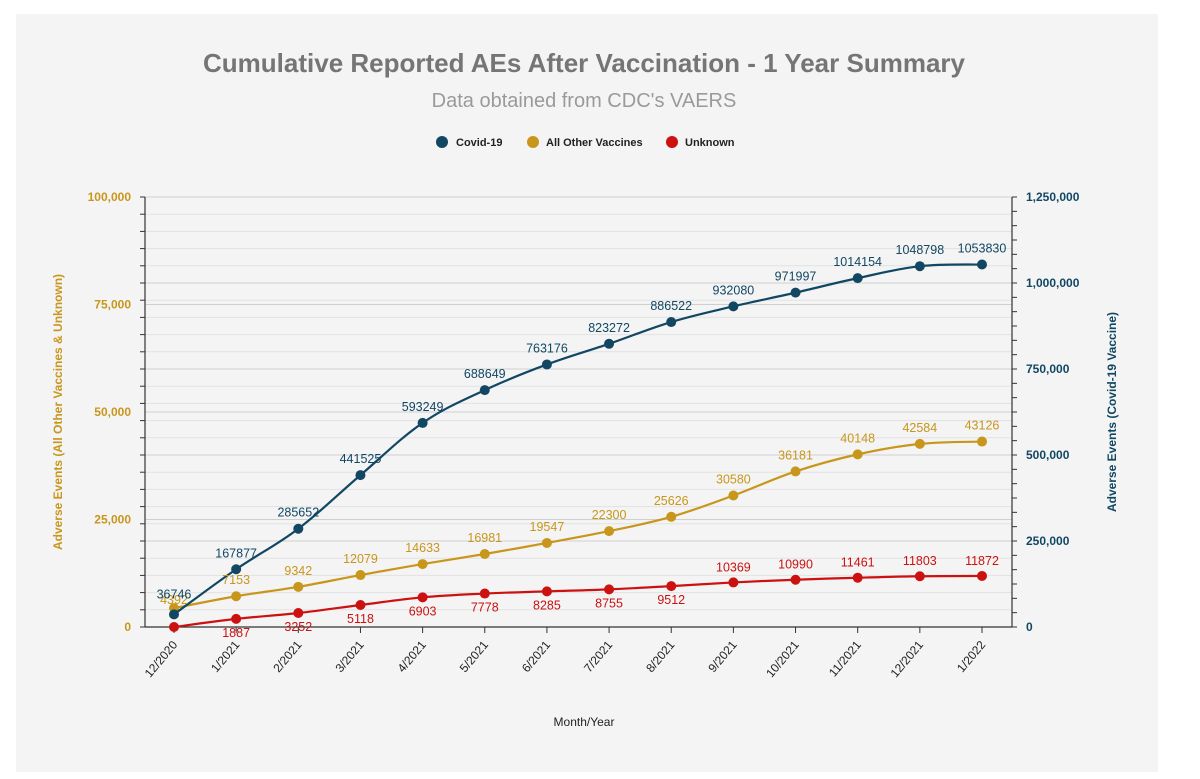 This screenshot has width=1200, height=779. I want to click on x-tick-label: 7/2021, so click(598, 656).